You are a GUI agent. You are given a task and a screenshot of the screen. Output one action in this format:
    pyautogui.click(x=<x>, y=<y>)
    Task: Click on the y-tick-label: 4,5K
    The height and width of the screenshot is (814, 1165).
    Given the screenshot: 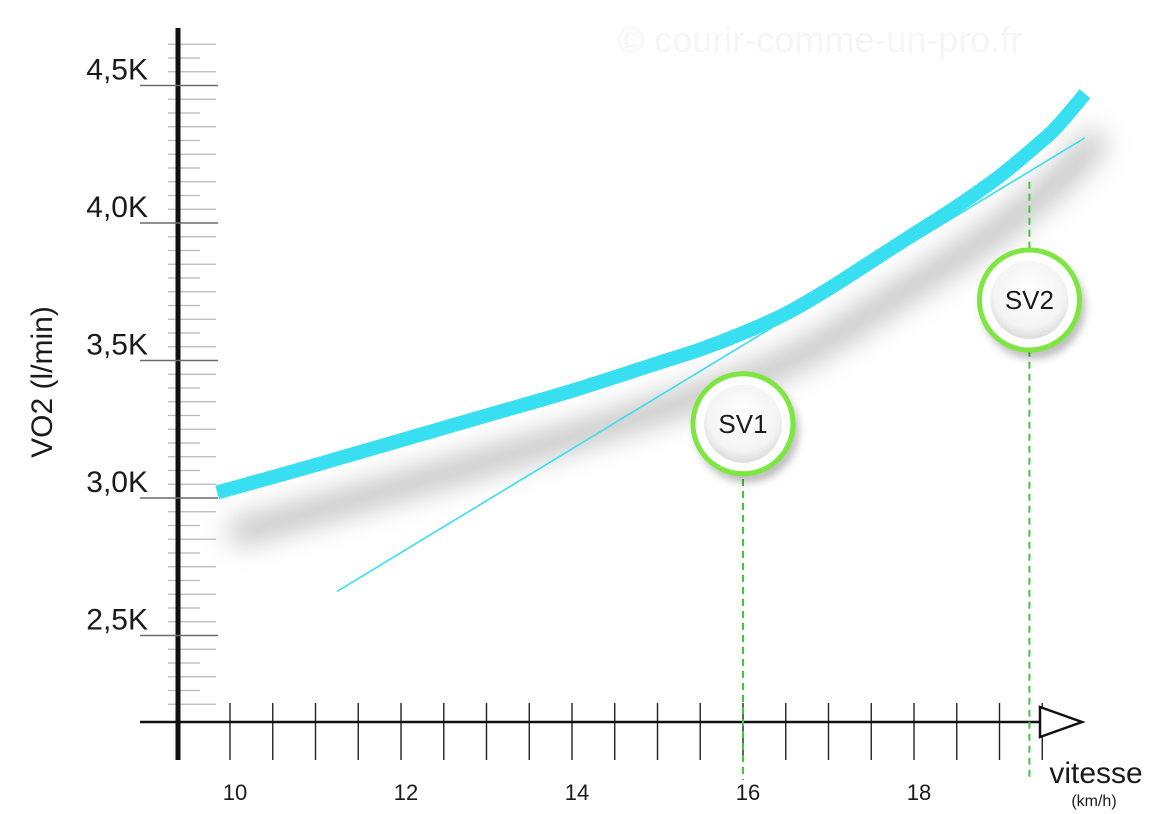 What is the action you would take?
    pyautogui.click(x=117, y=70)
    